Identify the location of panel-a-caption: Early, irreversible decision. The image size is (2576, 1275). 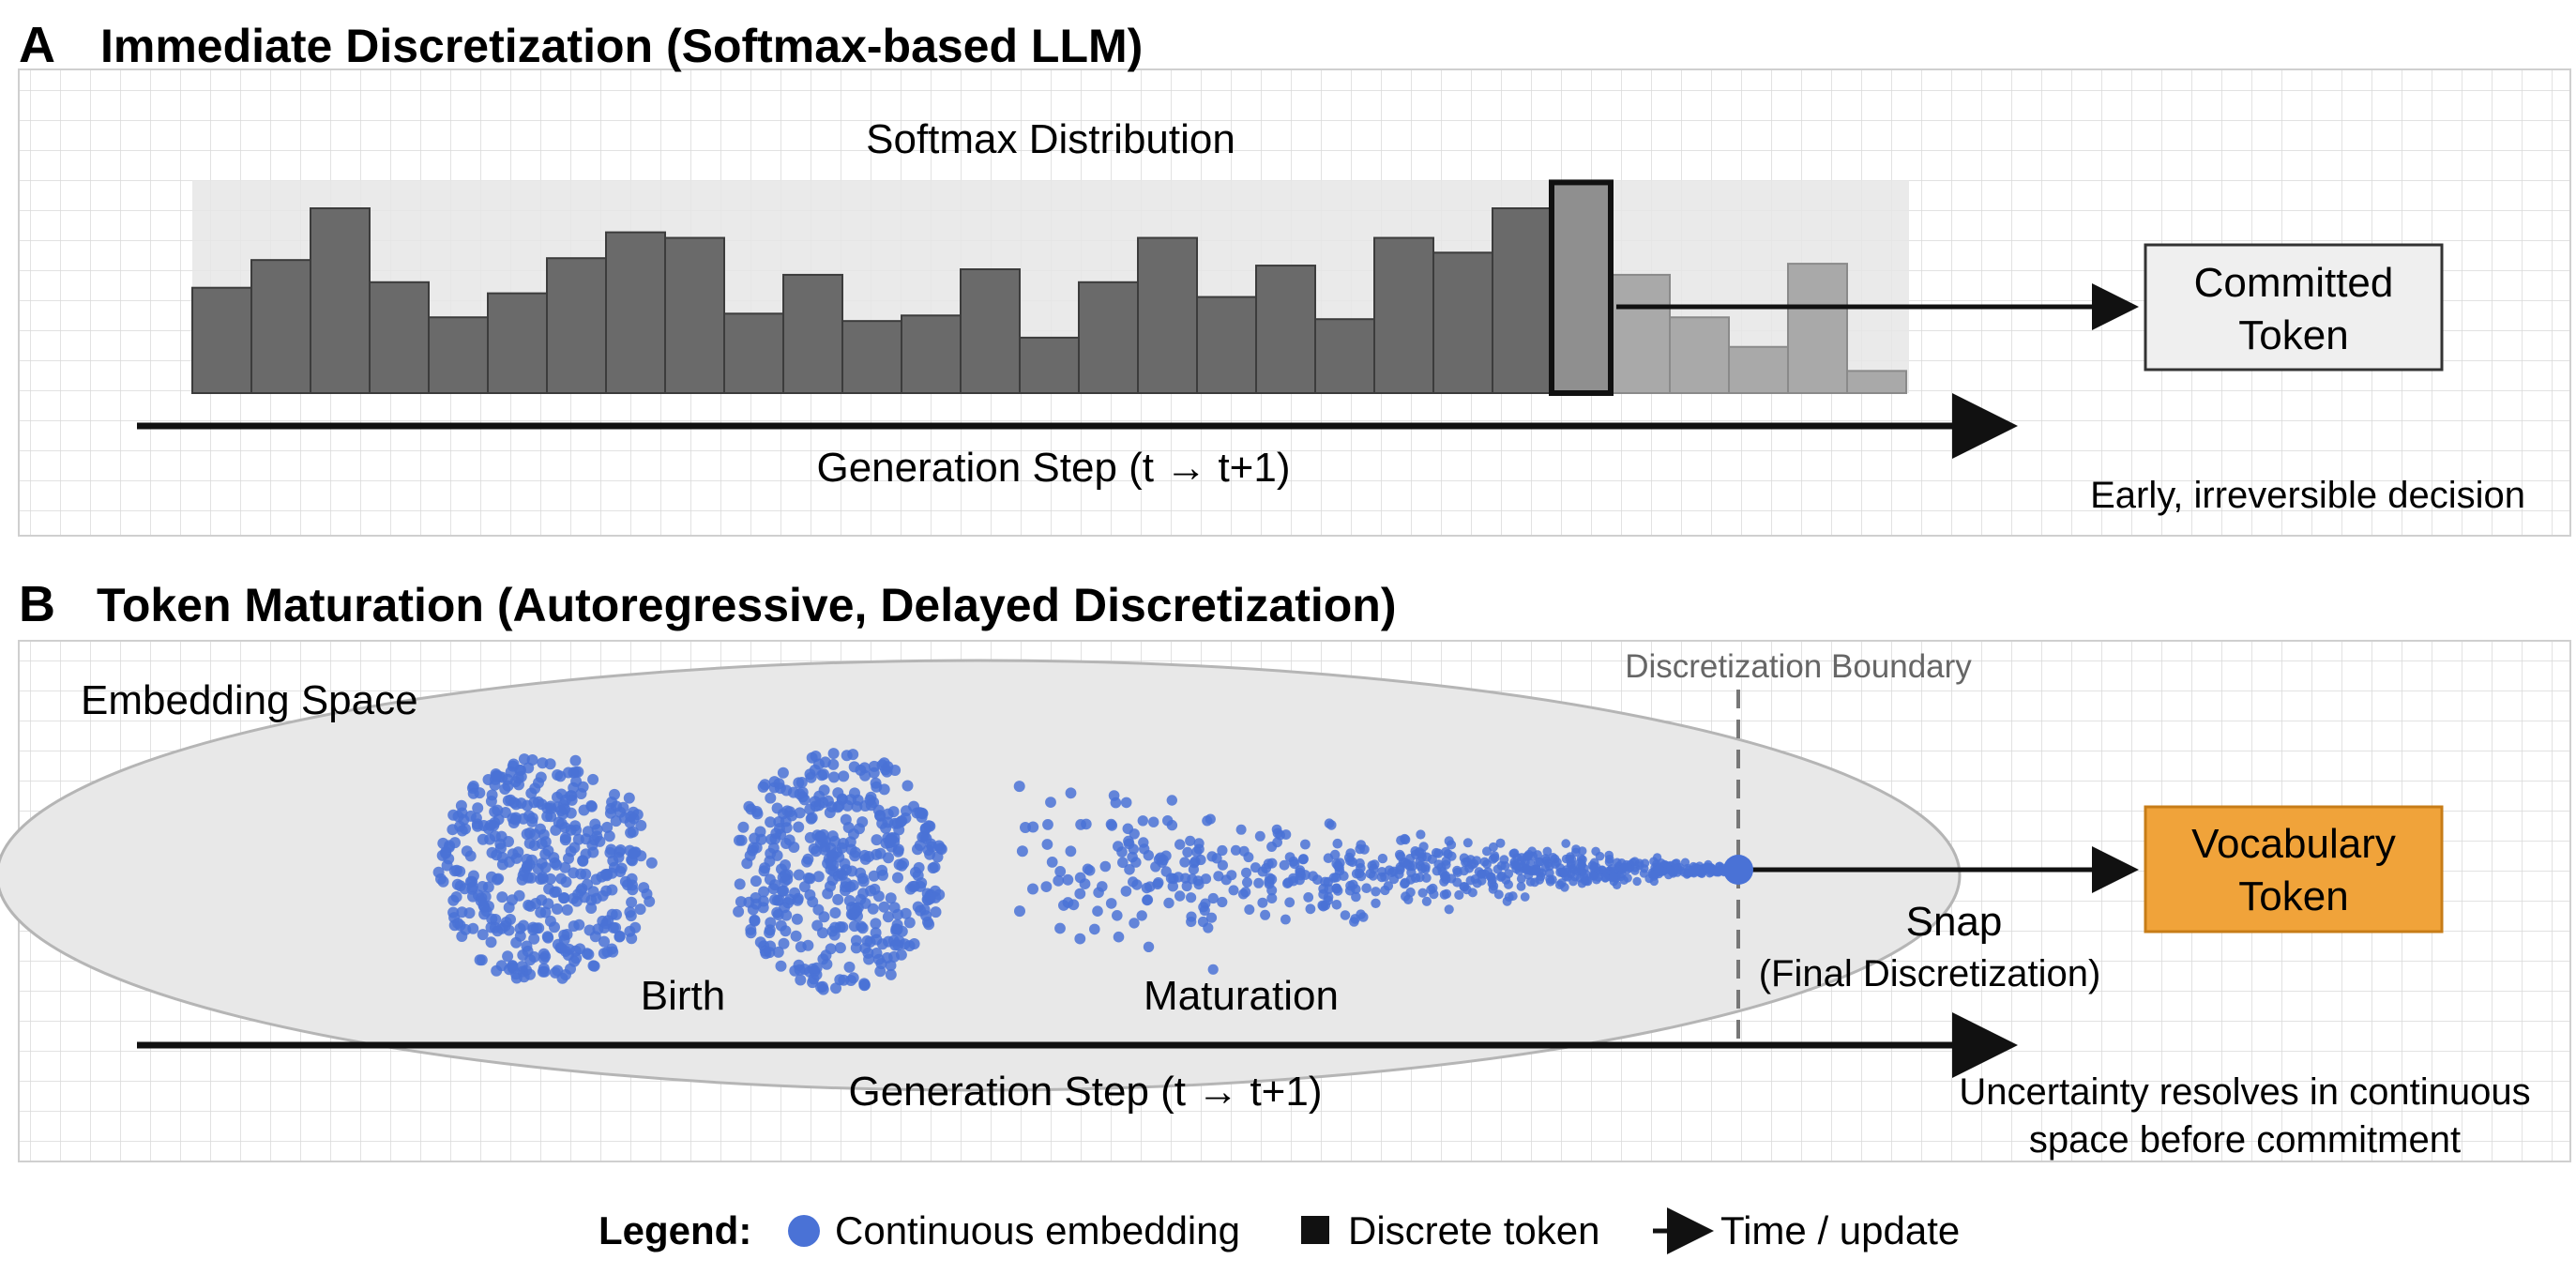
(2307, 495).